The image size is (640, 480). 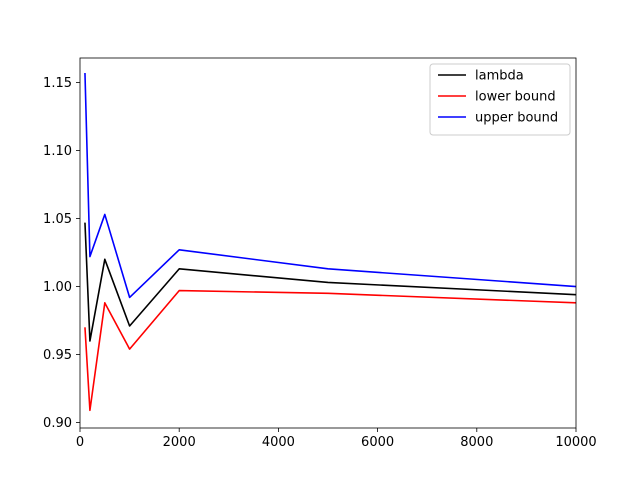 What do you see at coordinates (57, 83) in the screenshot?
I see `y-tick-label: 1.15` at bounding box center [57, 83].